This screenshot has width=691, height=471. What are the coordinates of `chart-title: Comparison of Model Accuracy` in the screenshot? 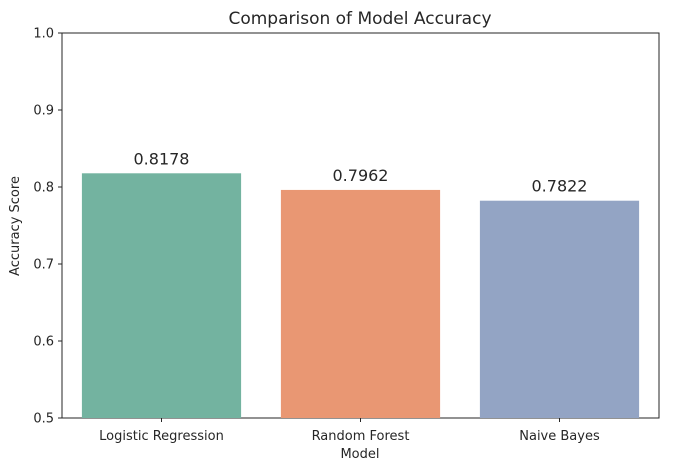 It's located at (359, 19).